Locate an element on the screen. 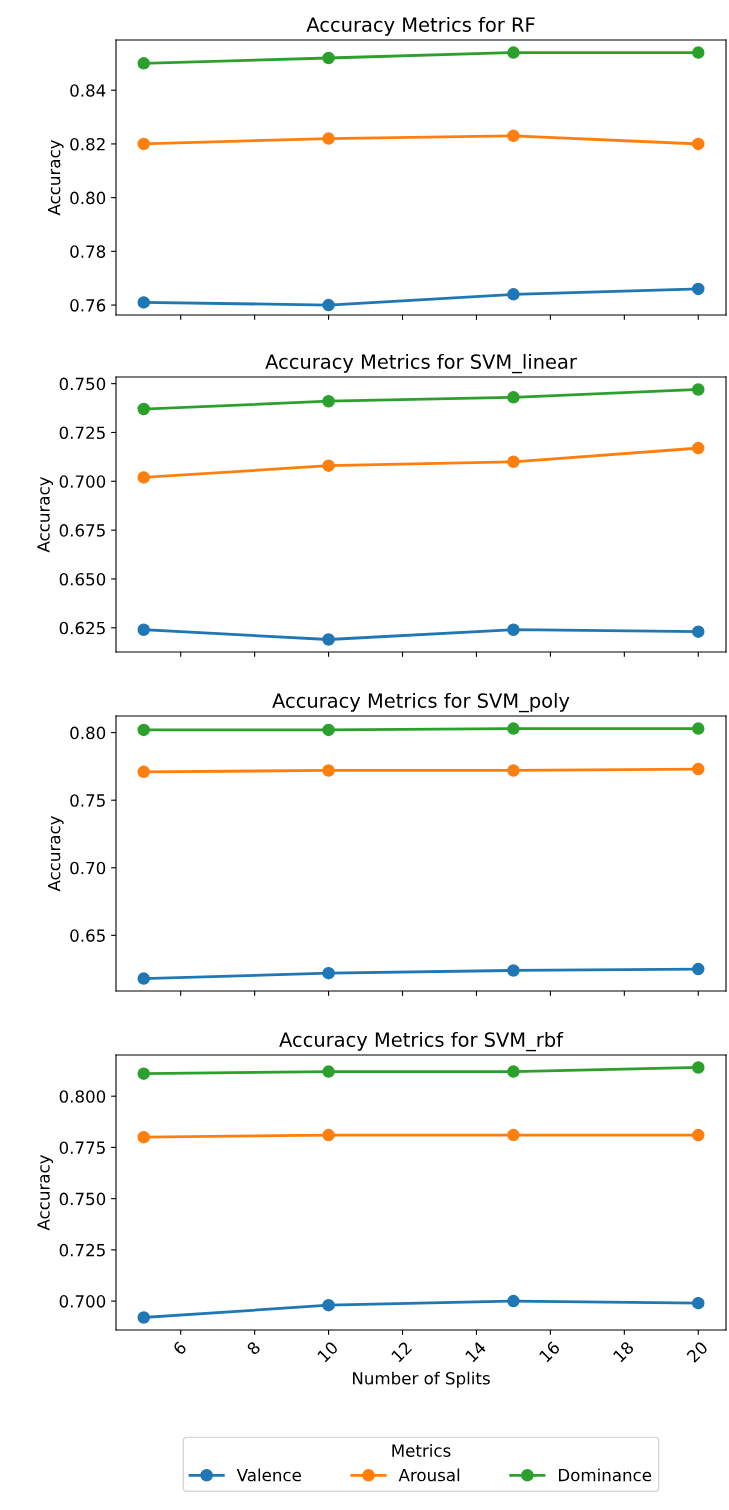  legend-label: Arousal is located at coordinates (429, 1475).